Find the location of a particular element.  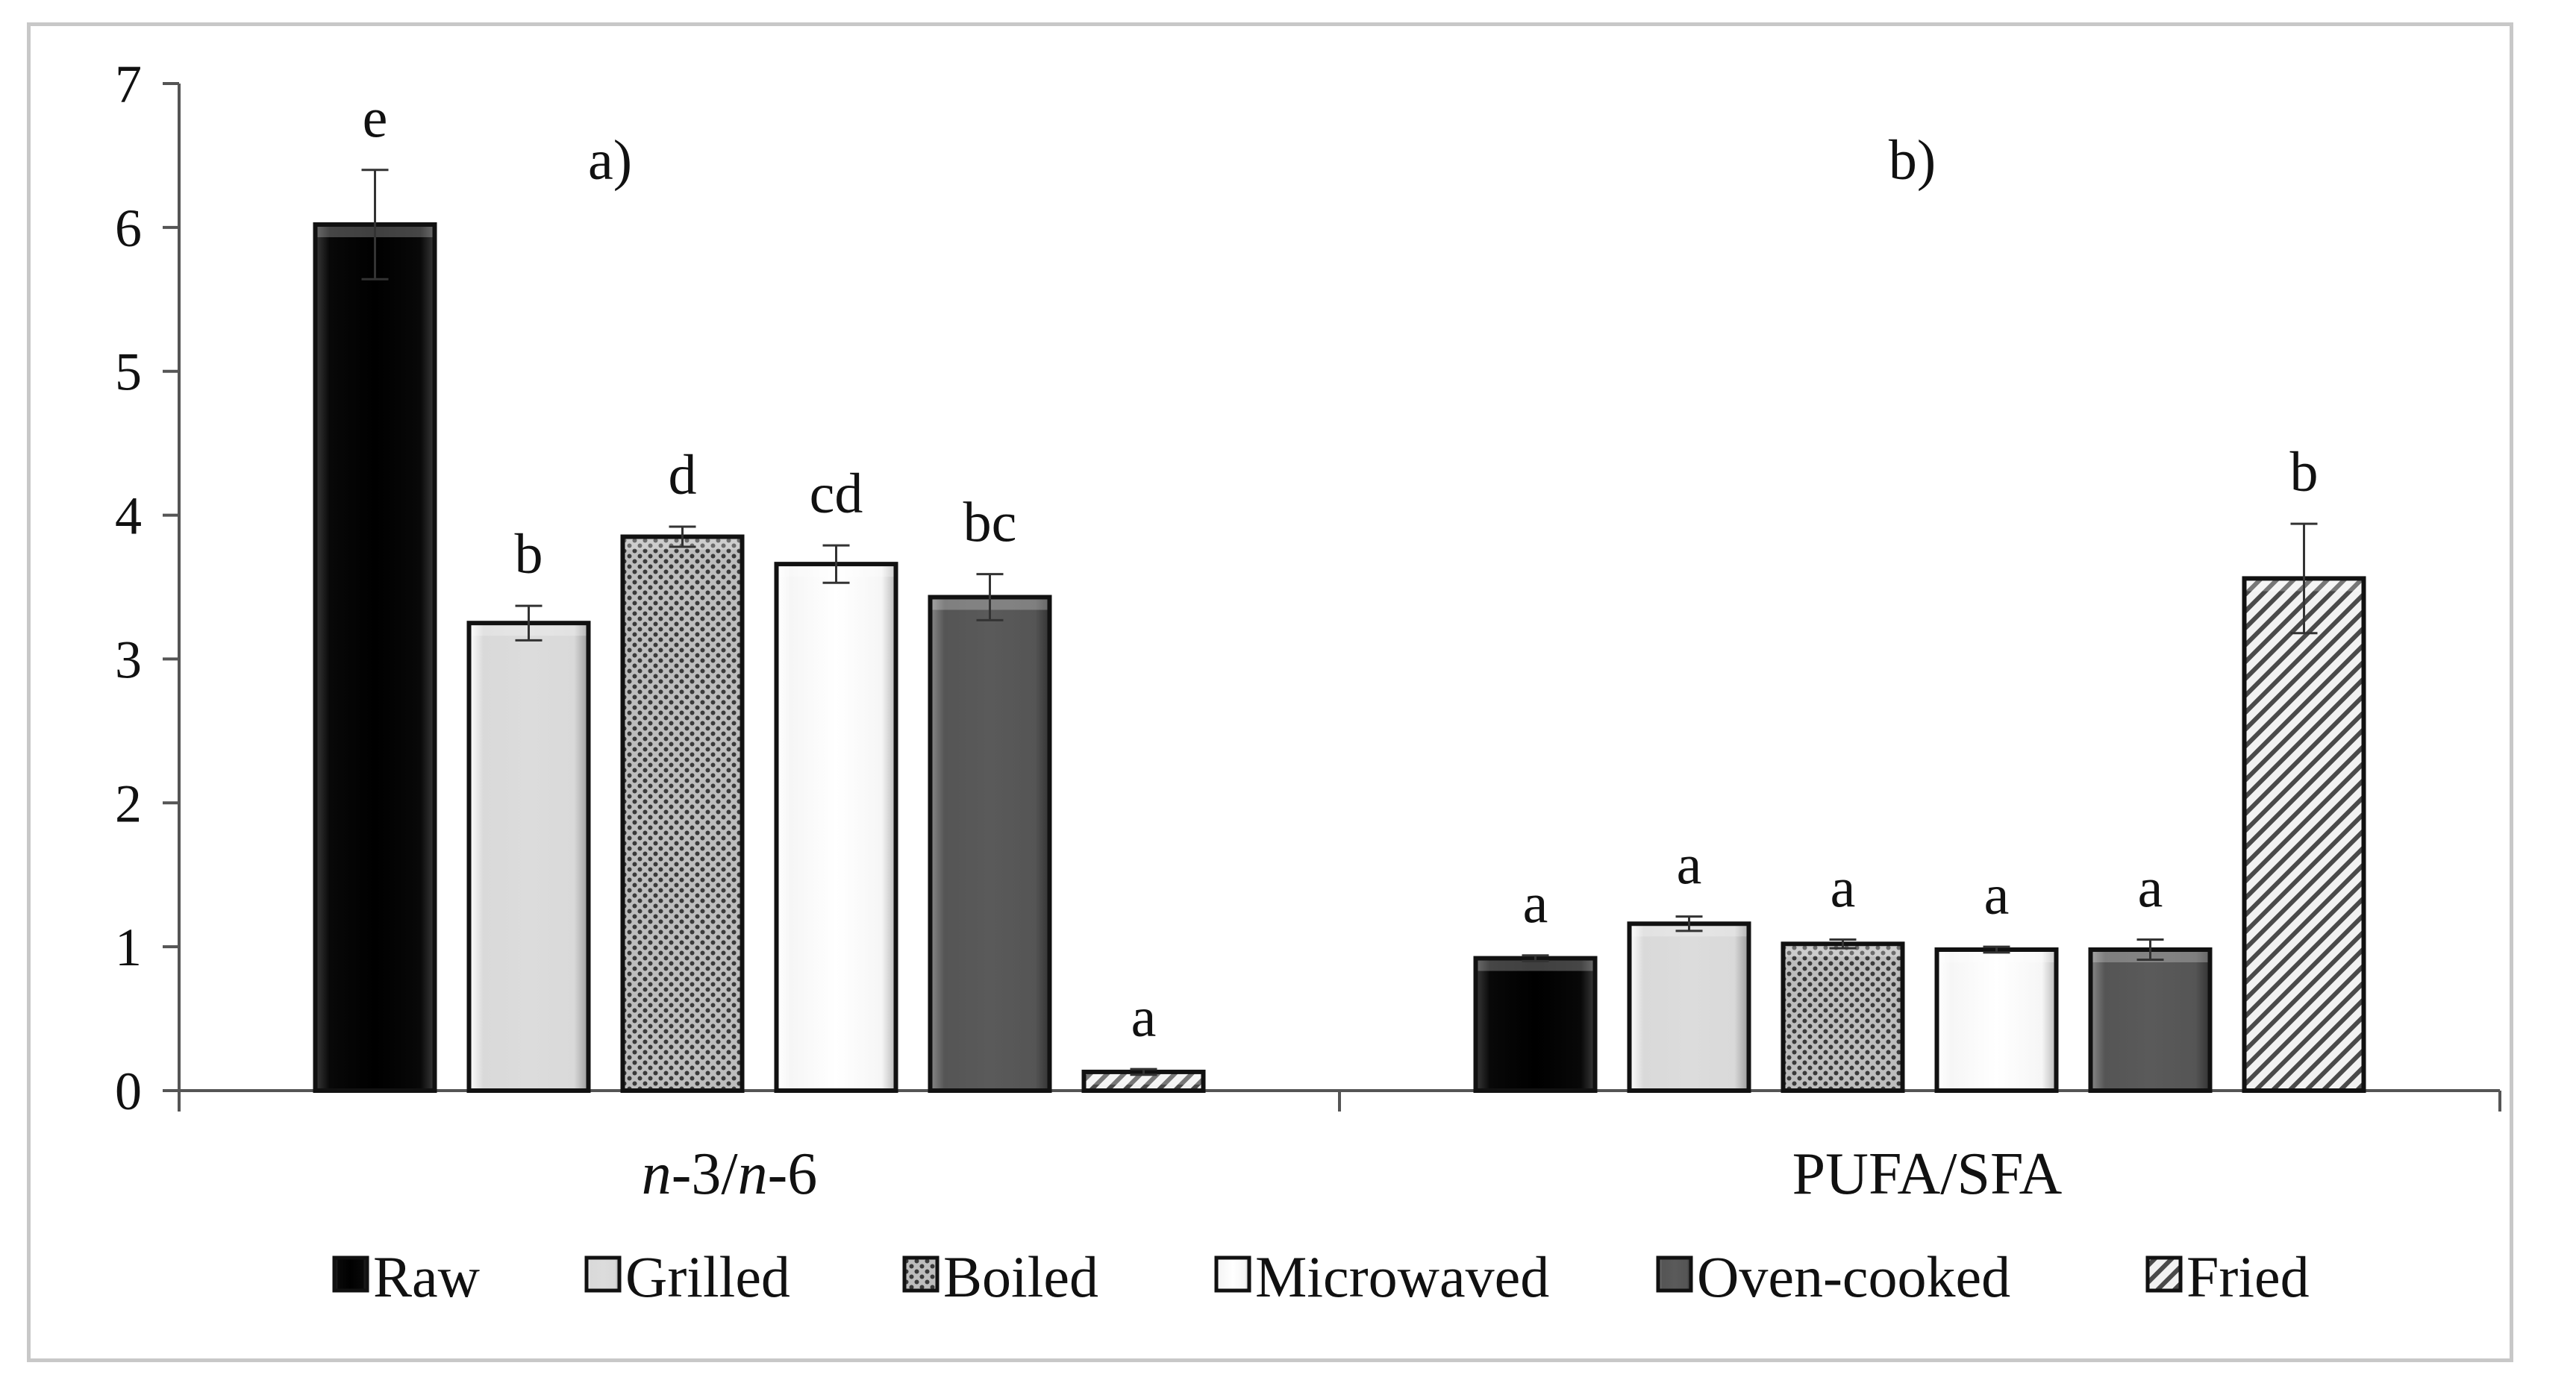

significance-letter: bc is located at coordinates (990, 523).